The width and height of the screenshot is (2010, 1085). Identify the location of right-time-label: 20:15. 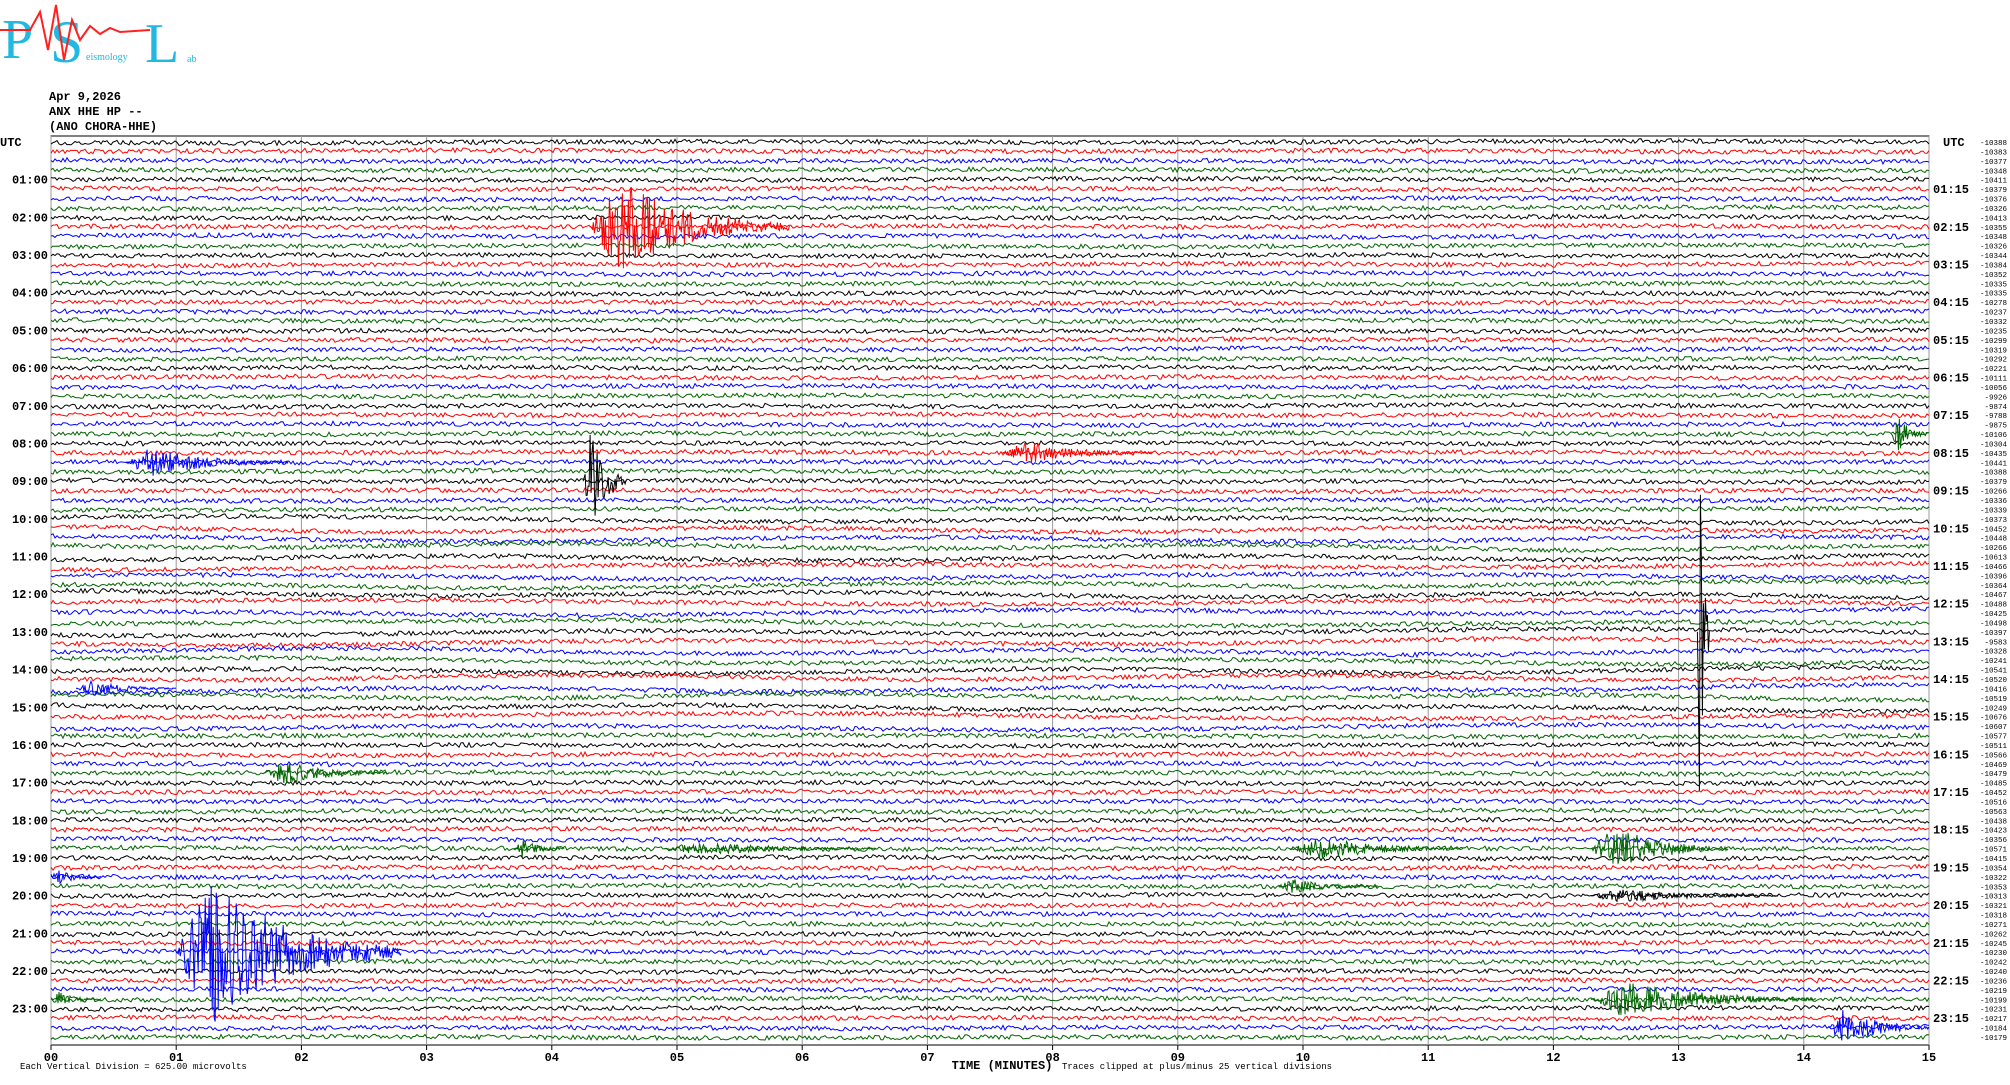
(1951, 906).